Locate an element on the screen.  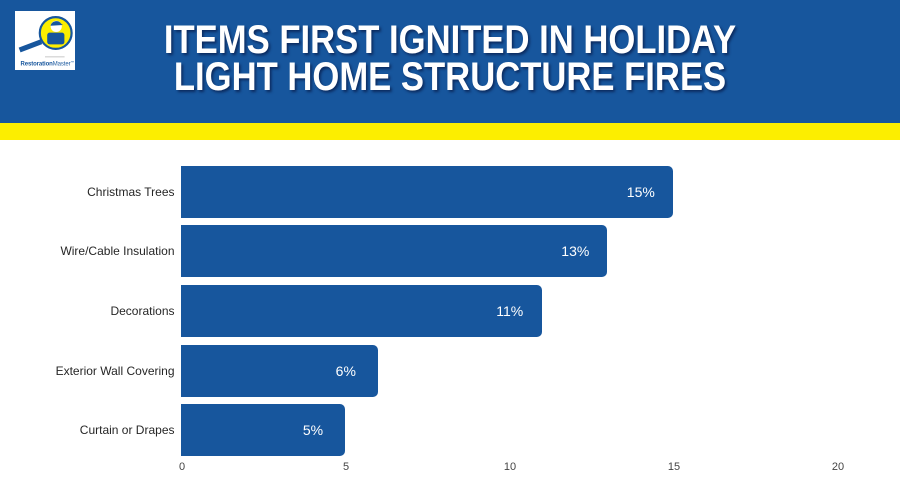
svg-text: RestorationMaster™ is located at coordinates (48, 64).